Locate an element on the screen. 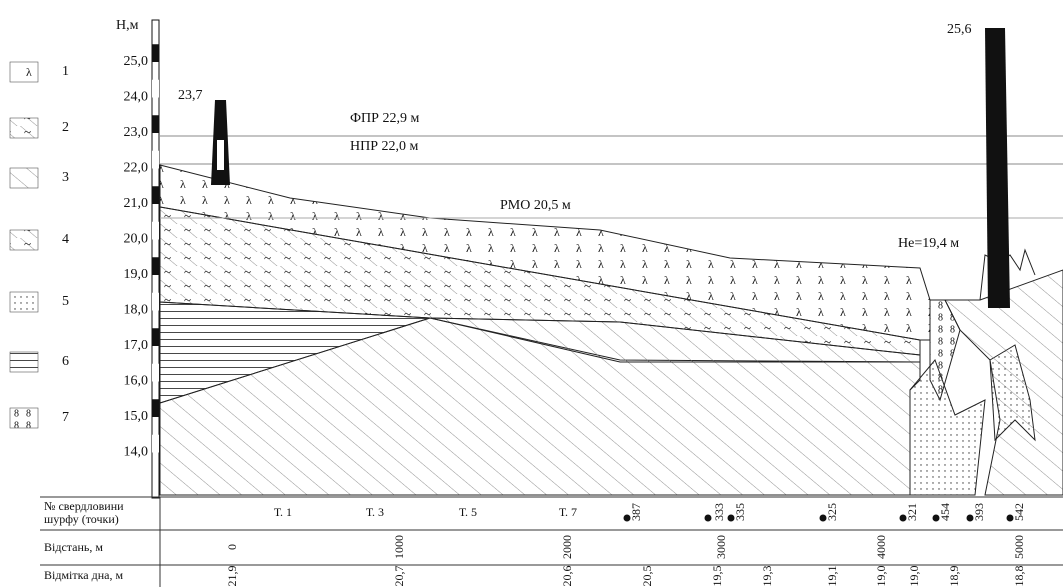 The width and height of the screenshot is (1063, 587). rotated-value: 542 is located at coordinates (1019, 512).